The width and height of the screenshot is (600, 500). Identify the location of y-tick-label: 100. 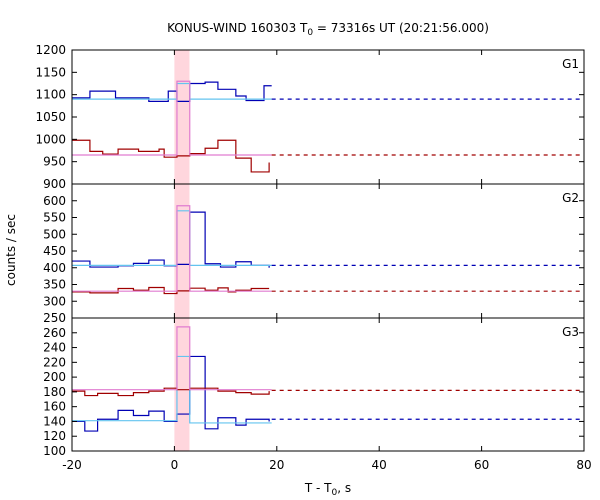
(54, 451).